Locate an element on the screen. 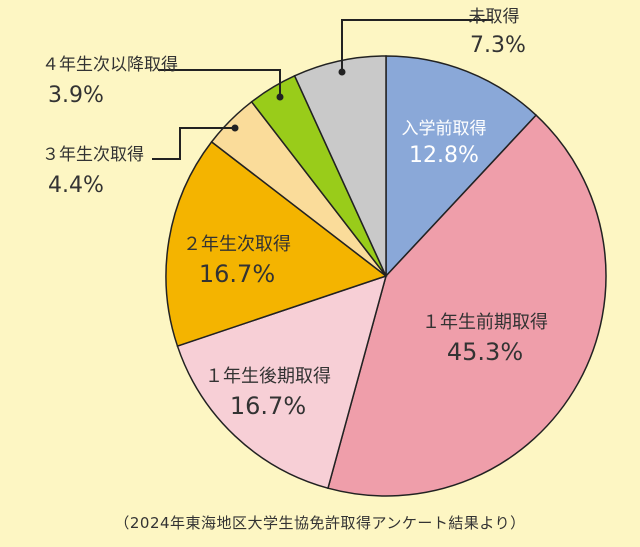 The height and width of the screenshot is (547, 640). slice-value-label: 45.3% is located at coordinates (485, 352).